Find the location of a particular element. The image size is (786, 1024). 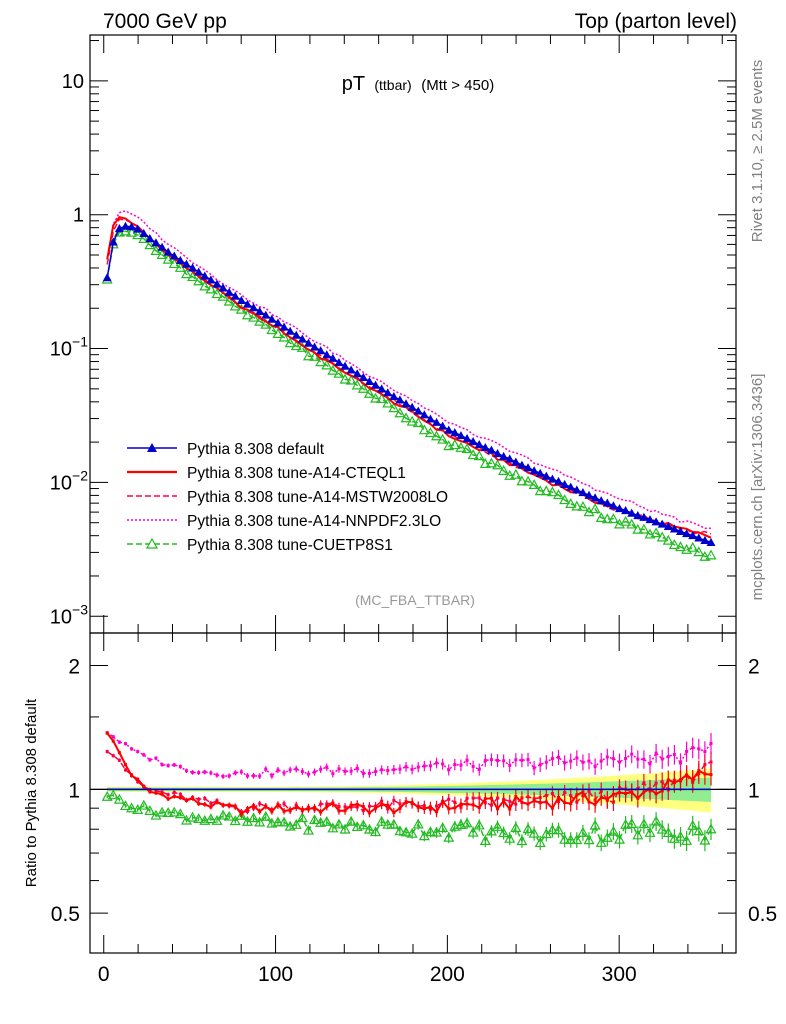

ratio-y-tick-label-right: 1 is located at coordinates (754, 790).